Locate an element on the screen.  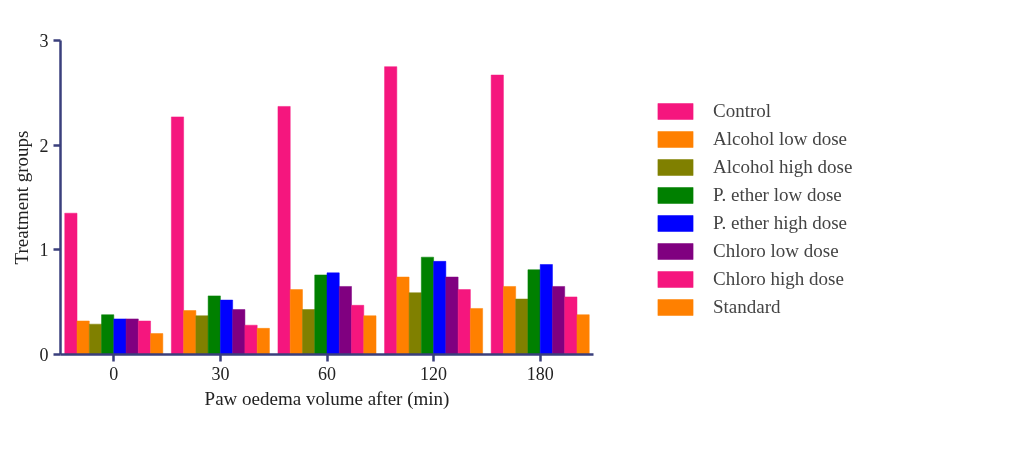
x-tick-label: 0 is located at coordinates (114, 373).